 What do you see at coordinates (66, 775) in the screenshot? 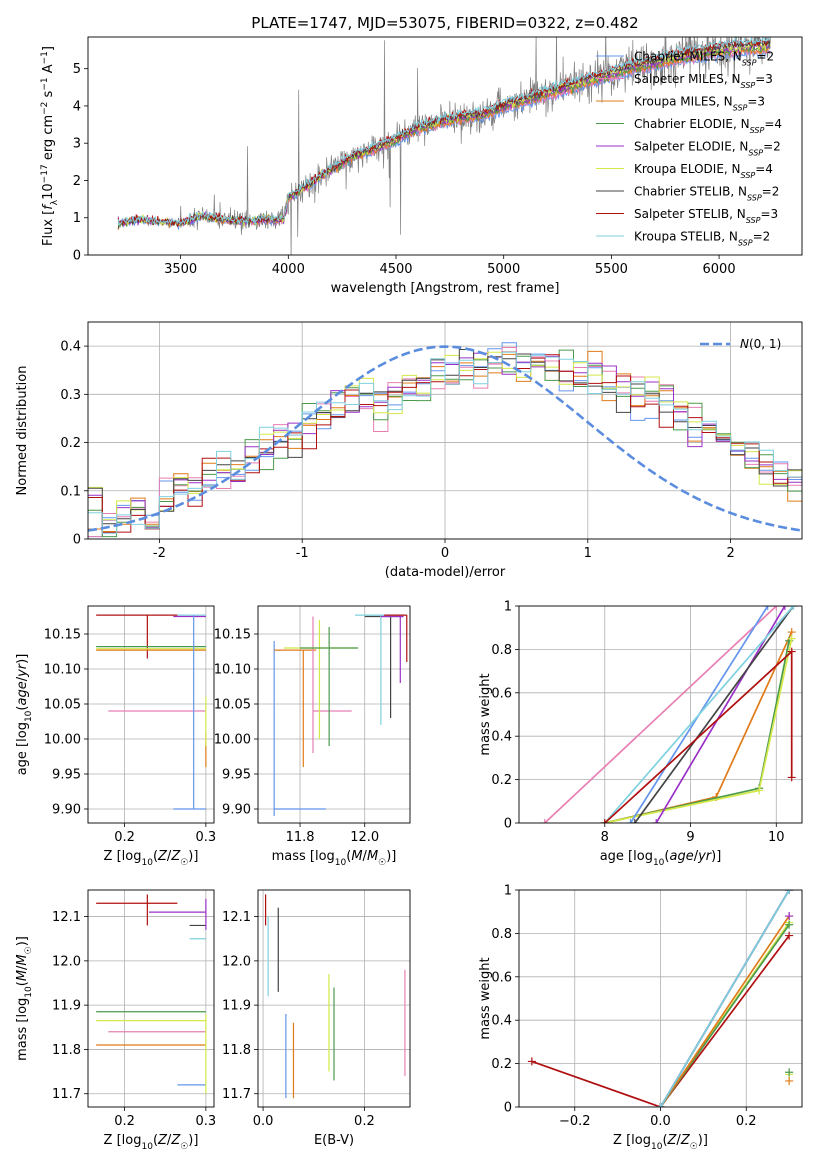
I see `y-tick-label: 9.95` at bounding box center [66, 775].